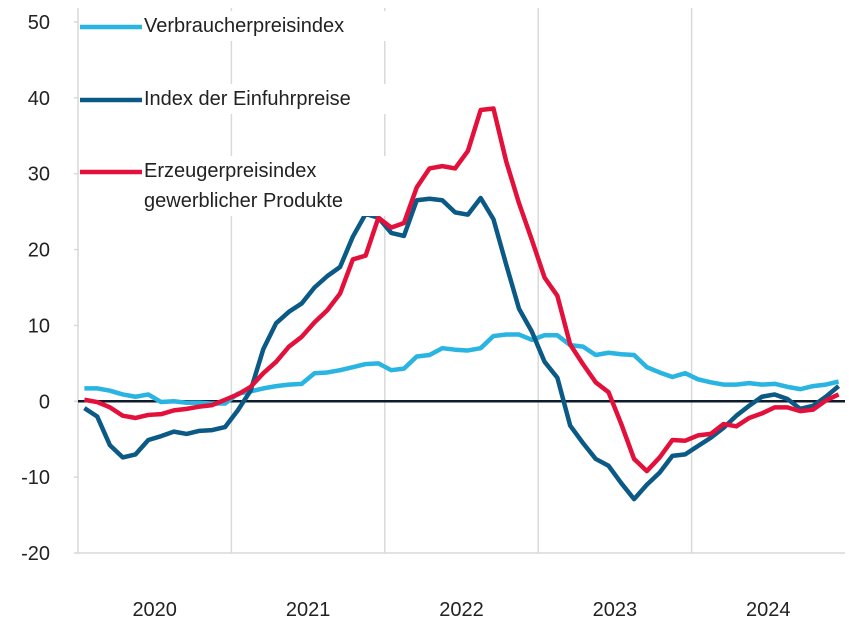 The width and height of the screenshot is (849, 622). I want to click on x-tick-label: 2021, so click(308, 610).